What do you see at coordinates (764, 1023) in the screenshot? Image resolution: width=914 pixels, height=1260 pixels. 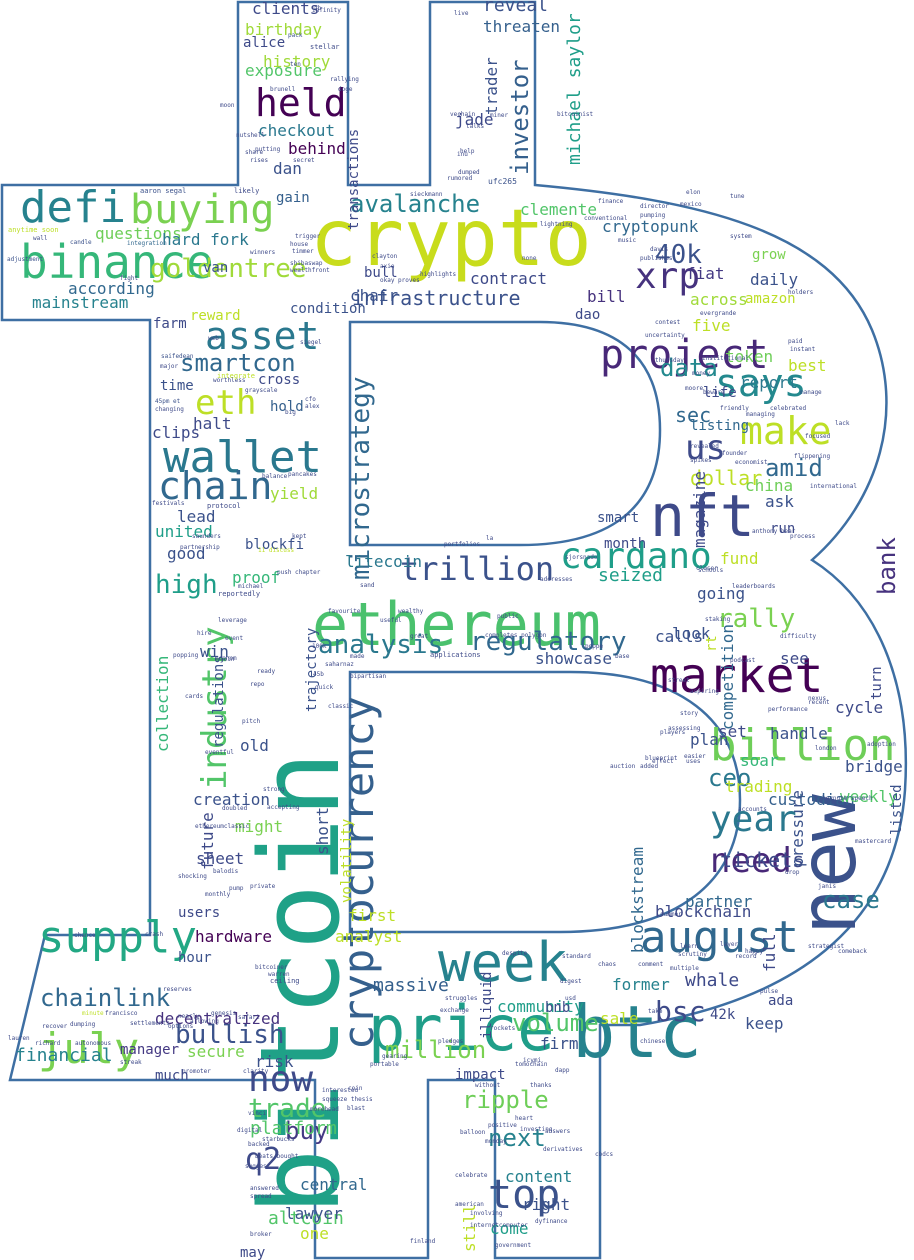 I see `cloud-word: keep` at bounding box center [764, 1023].